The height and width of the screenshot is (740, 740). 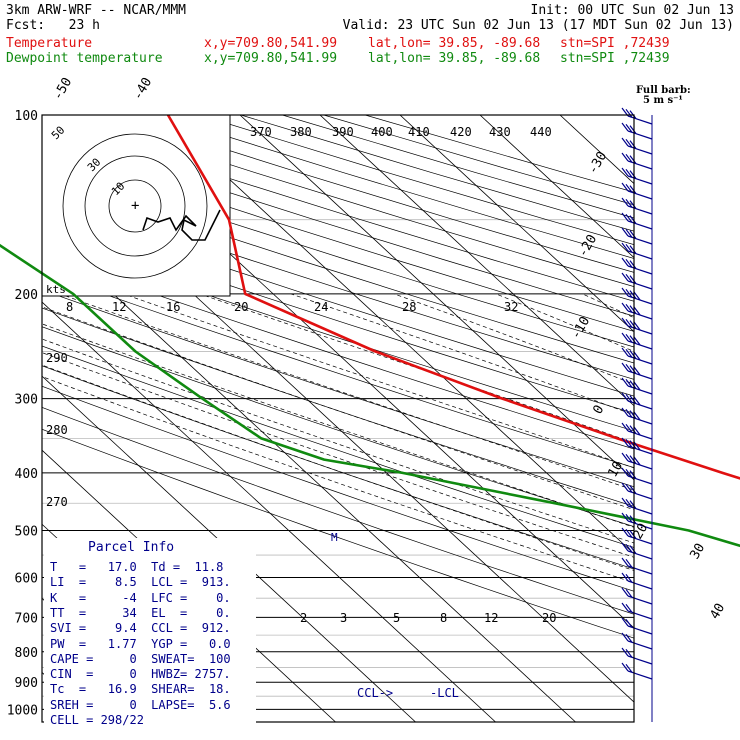 I want to click on pressure-tick-label: 700, so click(x=26, y=618).